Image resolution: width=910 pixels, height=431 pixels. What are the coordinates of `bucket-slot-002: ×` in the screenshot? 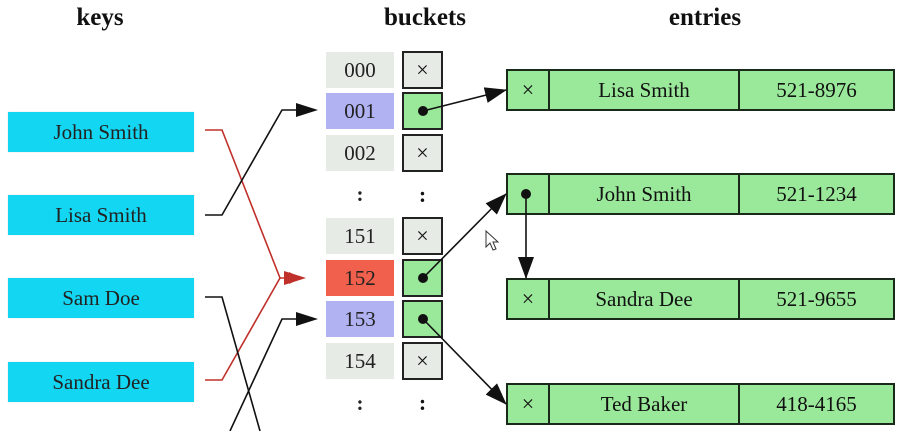 It's located at (422, 153).